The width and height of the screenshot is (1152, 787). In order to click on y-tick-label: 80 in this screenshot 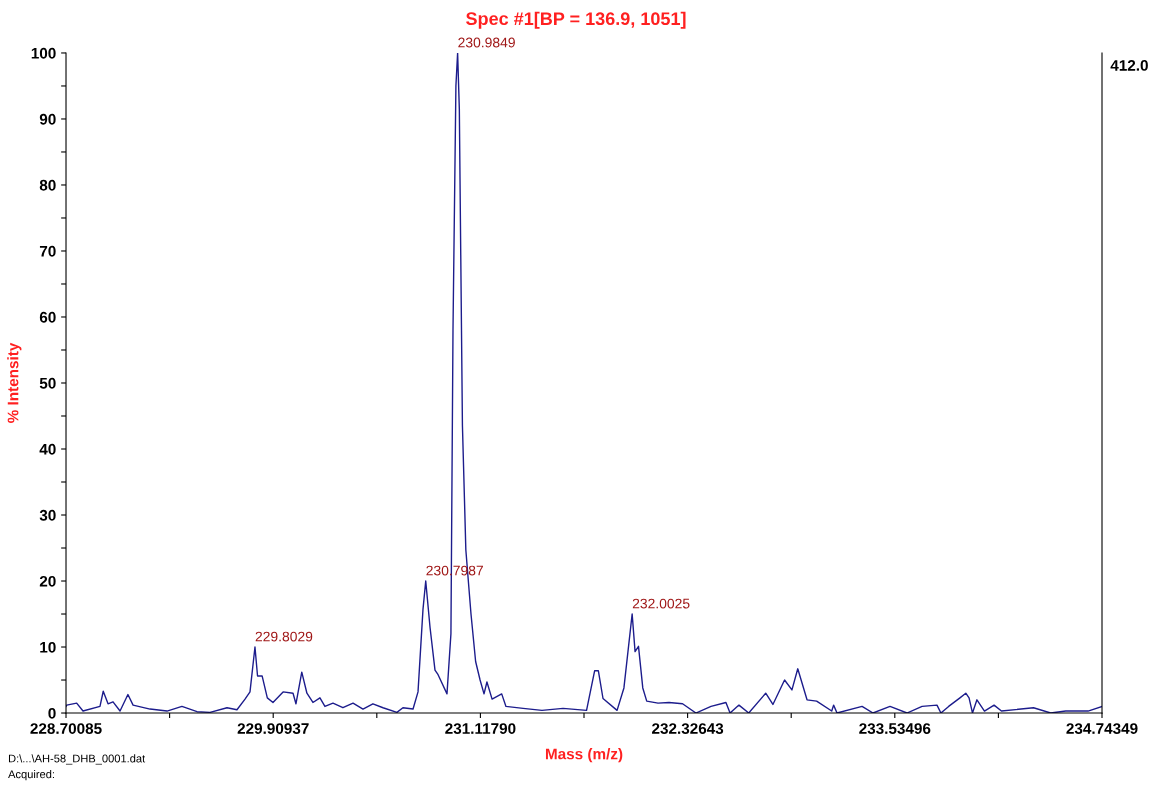, I will do `click(47, 185)`.